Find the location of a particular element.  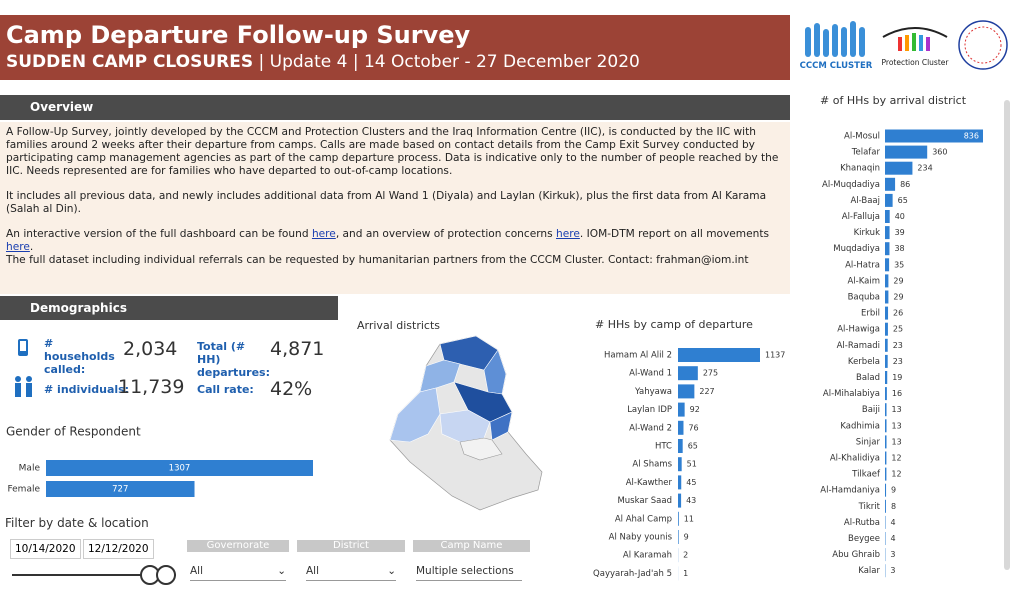

category-label: Khanaqin is located at coordinates (860, 169).